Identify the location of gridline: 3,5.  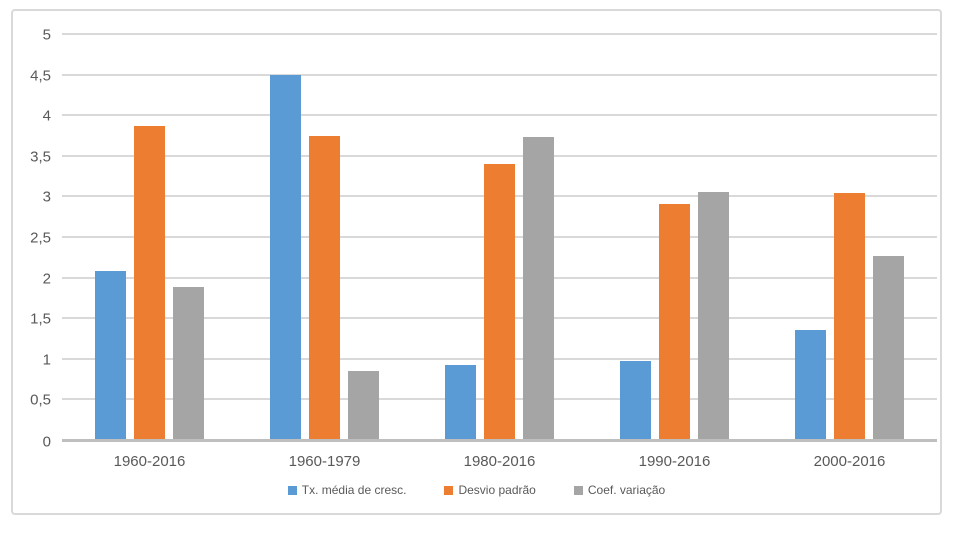
(483, 156).